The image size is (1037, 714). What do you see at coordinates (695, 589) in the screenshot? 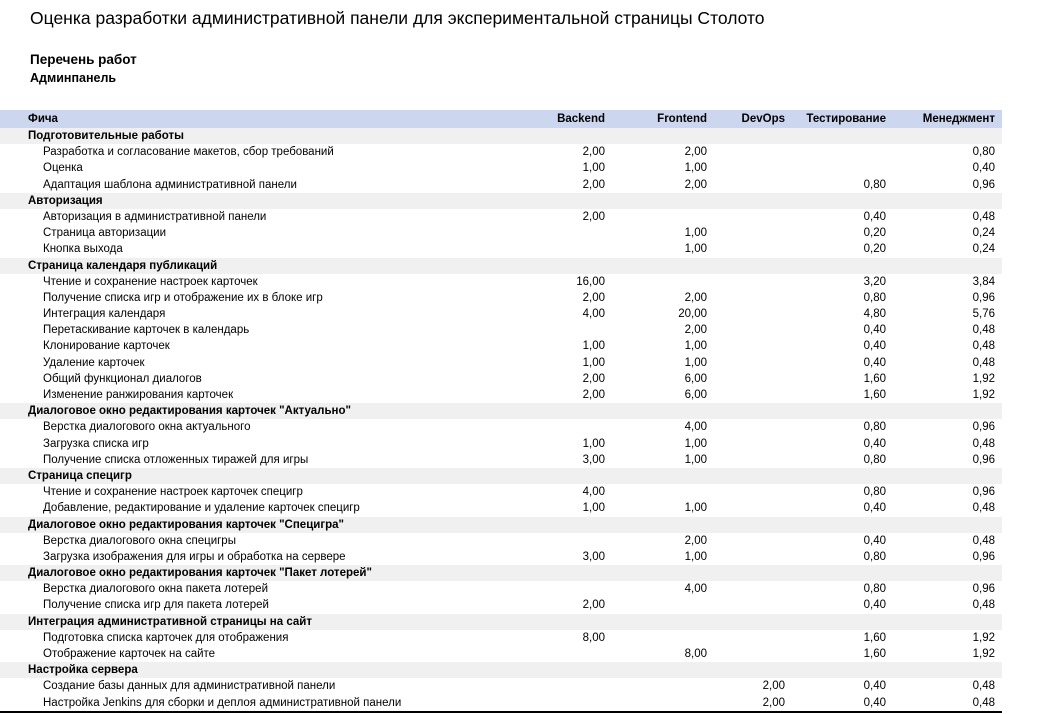
I see `value-cell-frontend: 4,00` at bounding box center [695, 589].